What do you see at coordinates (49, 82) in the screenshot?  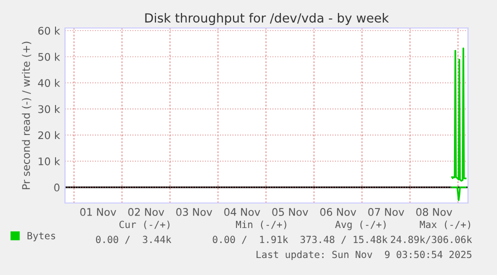 I see `y-tick-label: 40 k` at bounding box center [49, 82].